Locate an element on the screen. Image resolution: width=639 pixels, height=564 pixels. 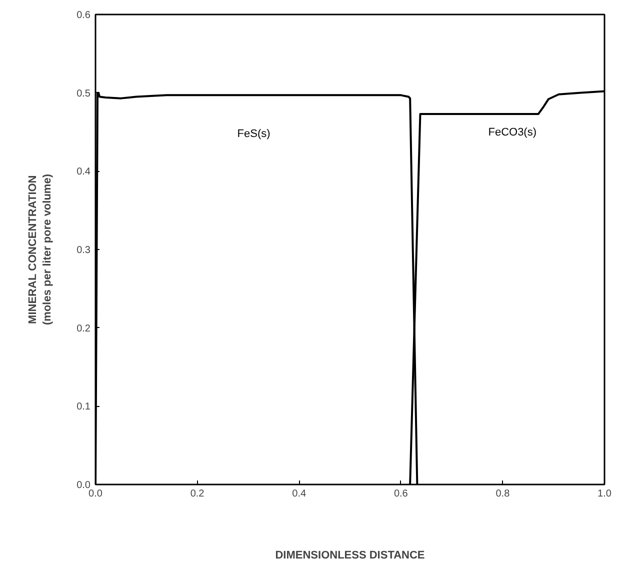
y-tick-label: 0.2 is located at coordinates (83, 328).